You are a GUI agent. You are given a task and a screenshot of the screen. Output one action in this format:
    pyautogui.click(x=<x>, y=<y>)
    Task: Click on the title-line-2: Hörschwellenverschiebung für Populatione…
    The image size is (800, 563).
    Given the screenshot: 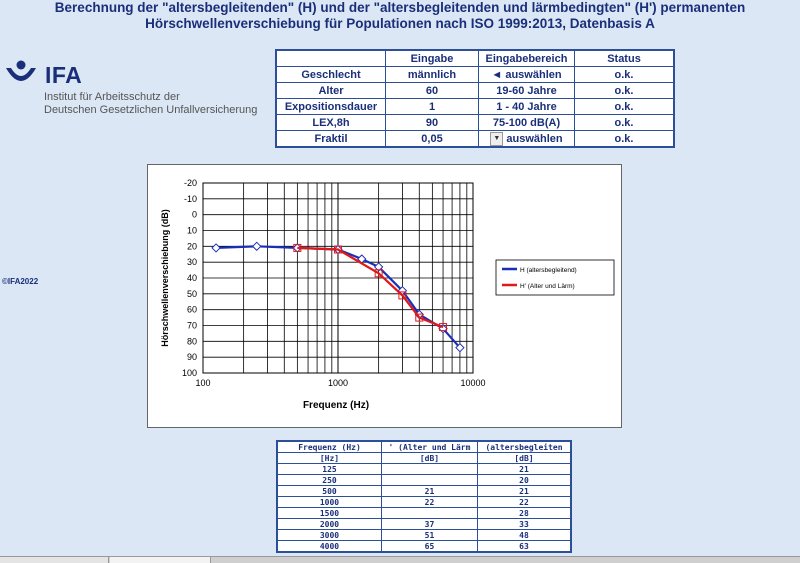 What is the action you would take?
    pyautogui.click(x=400, y=23)
    